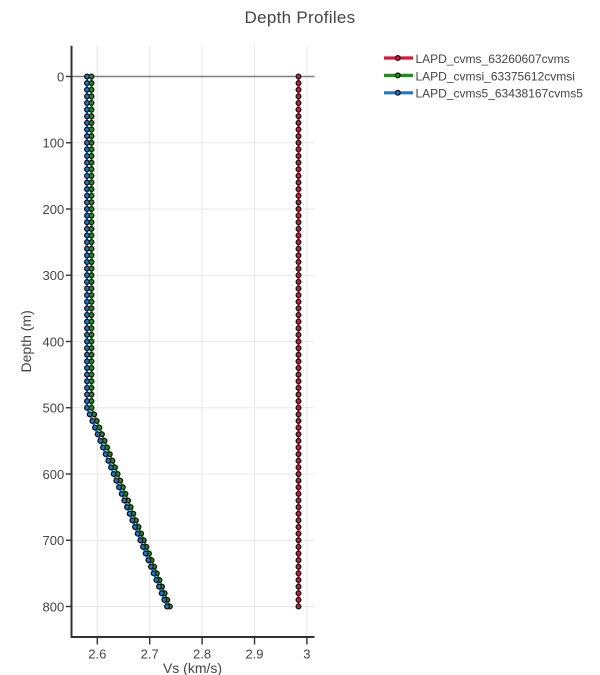 The height and width of the screenshot is (675, 600). What do you see at coordinates (26, 341) in the screenshot?
I see `svg-text: Depth (m)` at bounding box center [26, 341].